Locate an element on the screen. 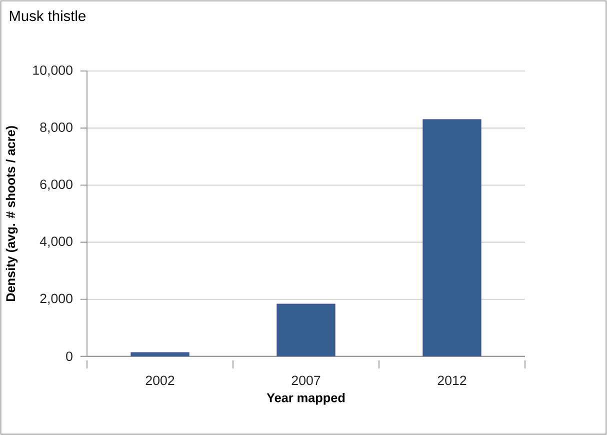  y-tick-label: 10,000 is located at coordinates (52, 71).